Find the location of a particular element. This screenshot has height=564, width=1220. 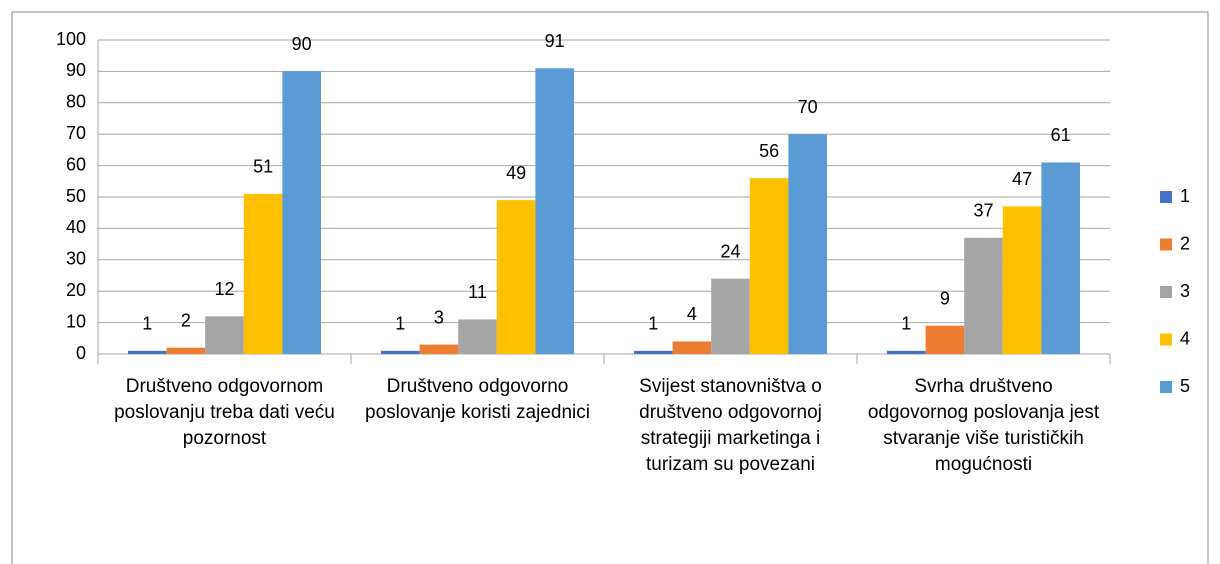

y-tick-label: 70 is located at coordinates (76, 133).